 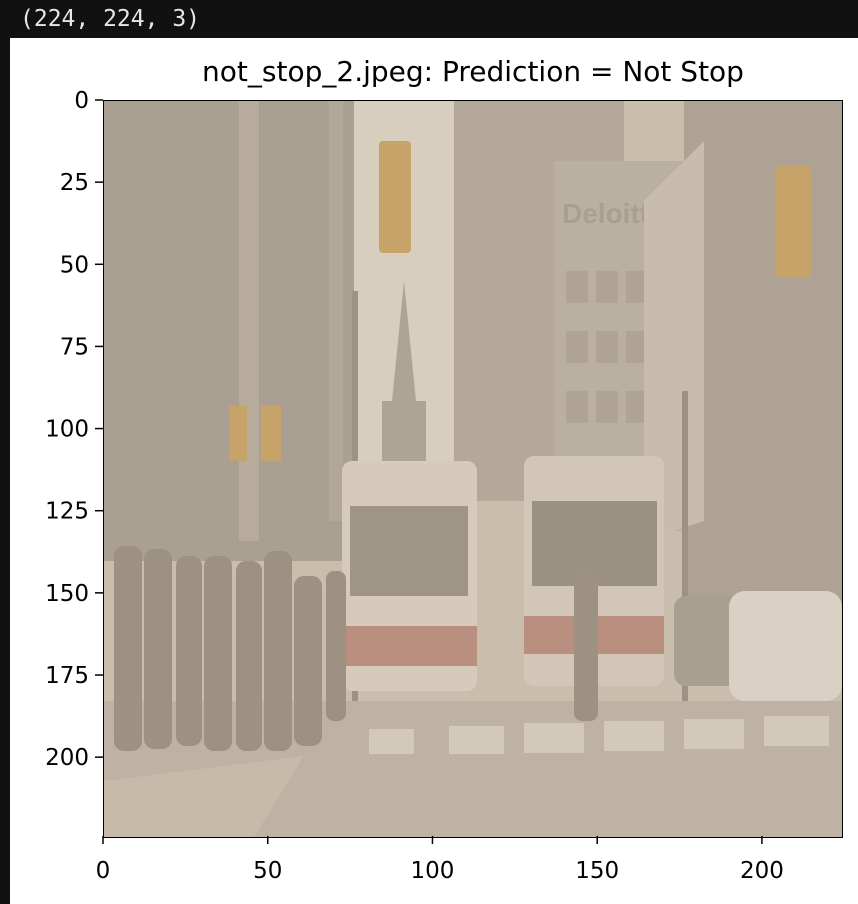 I want to click on building-right, so click(x=763, y=361).